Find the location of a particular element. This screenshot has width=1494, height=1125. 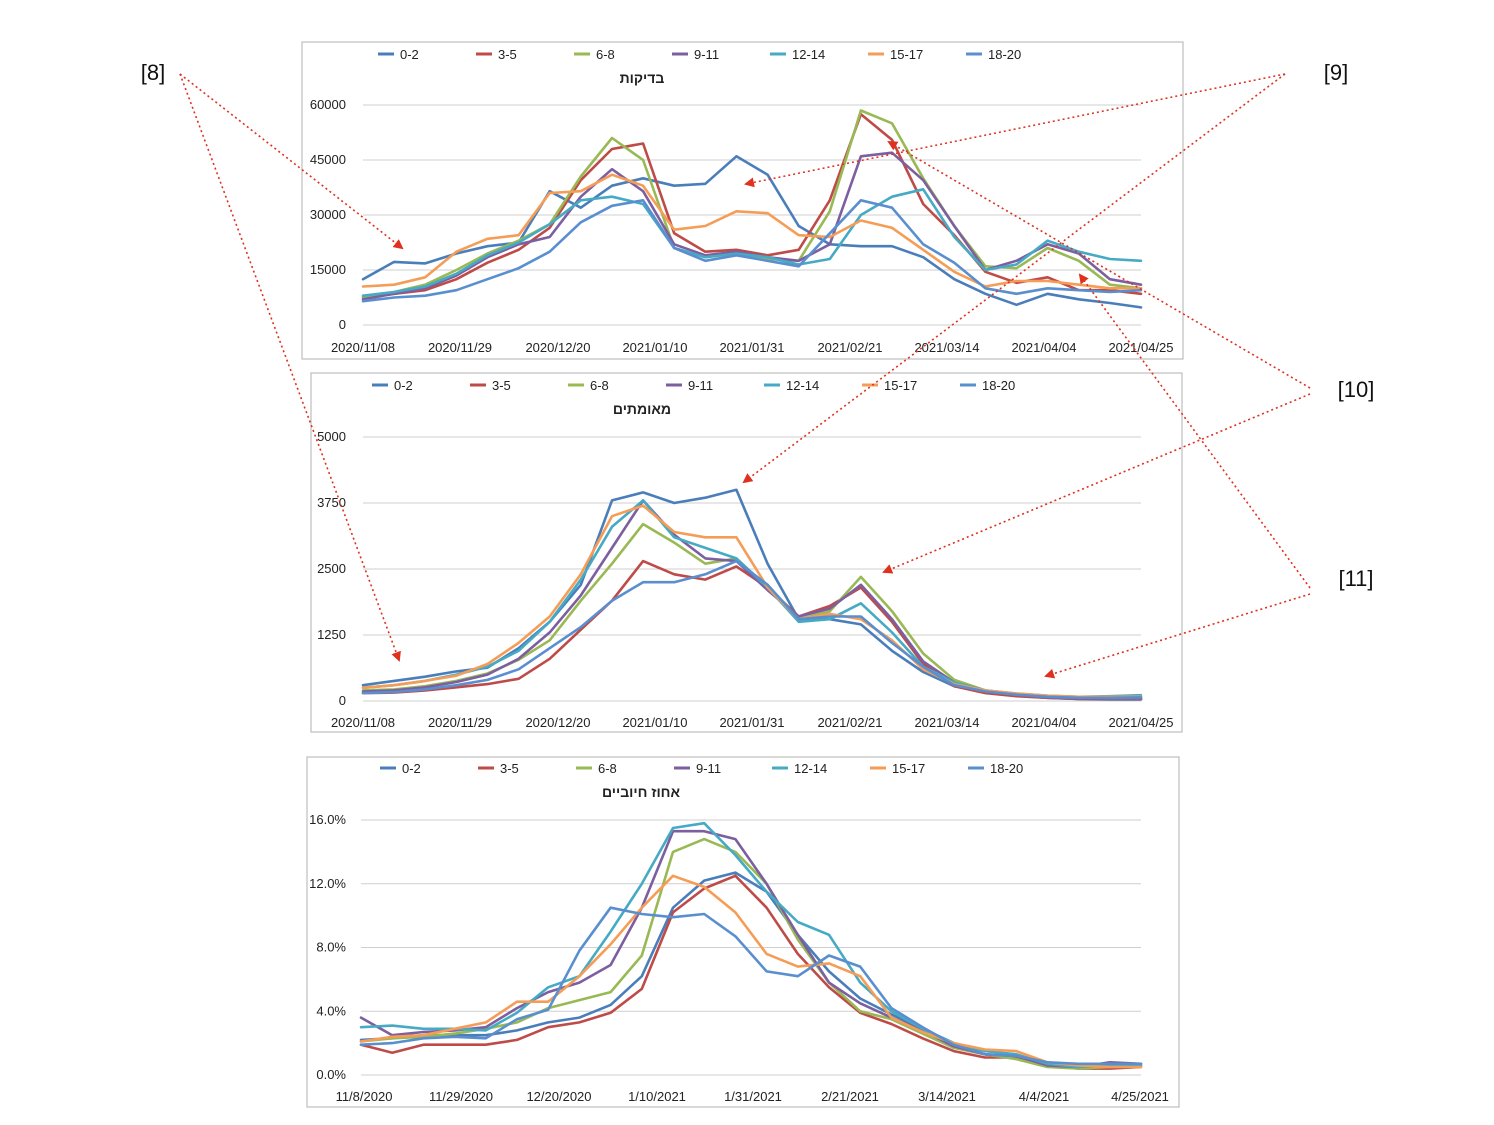

callout-label-10: [10] is located at coordinates (1356, 389).